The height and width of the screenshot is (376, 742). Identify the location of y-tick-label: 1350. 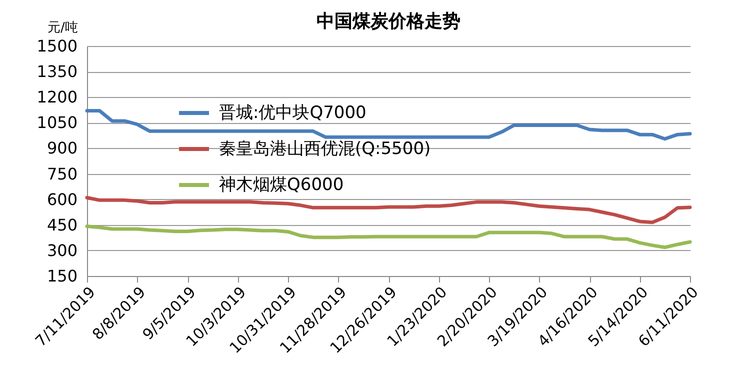
(57, 72).